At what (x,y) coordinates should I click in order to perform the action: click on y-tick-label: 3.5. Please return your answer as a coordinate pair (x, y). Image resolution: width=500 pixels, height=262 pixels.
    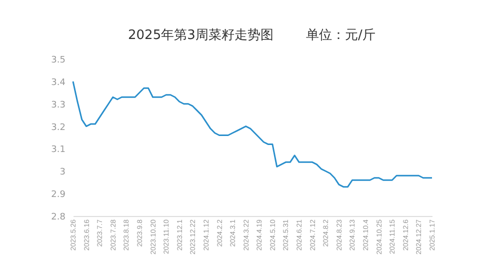
    Looking at the image, I should click on (58, 61).